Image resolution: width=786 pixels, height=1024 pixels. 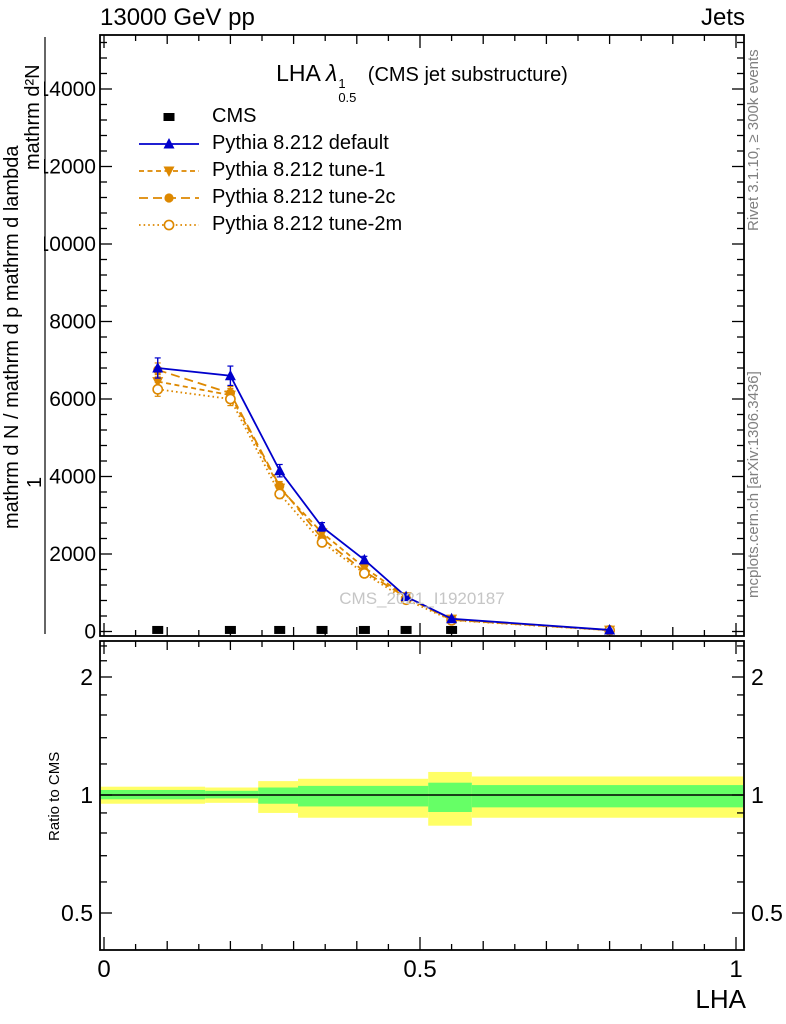 I want to click on svg-text: 6000, so click(x=72, y=399).